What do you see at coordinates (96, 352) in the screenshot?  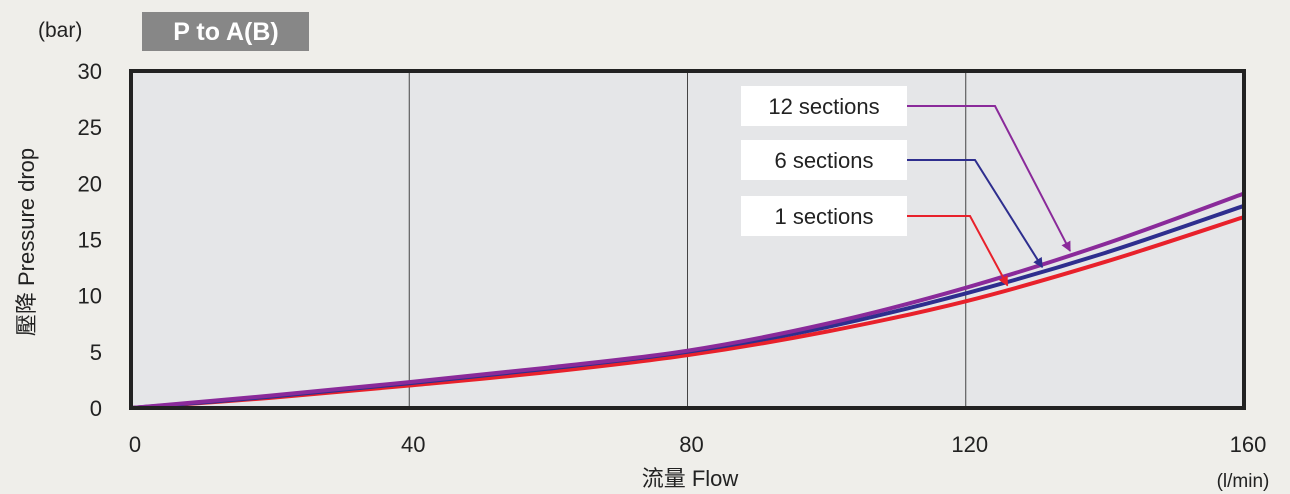 I see `y-tick-label: 5` at bounding box center [96, 352].